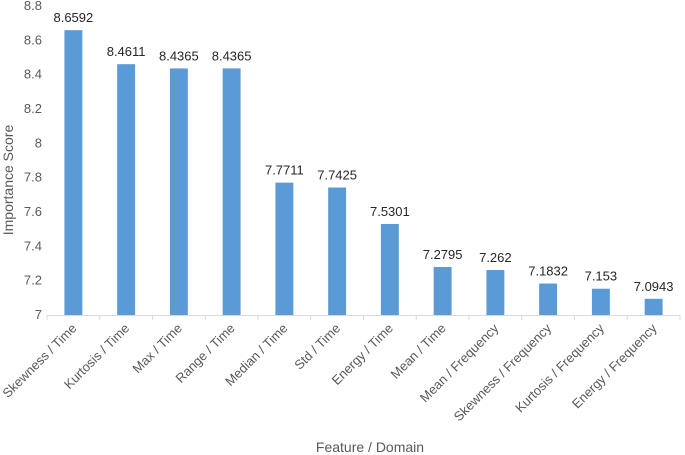 The height and width of the screenshot is (455, 685). I want to click on category-label: Max / Time, so click(157, 349).